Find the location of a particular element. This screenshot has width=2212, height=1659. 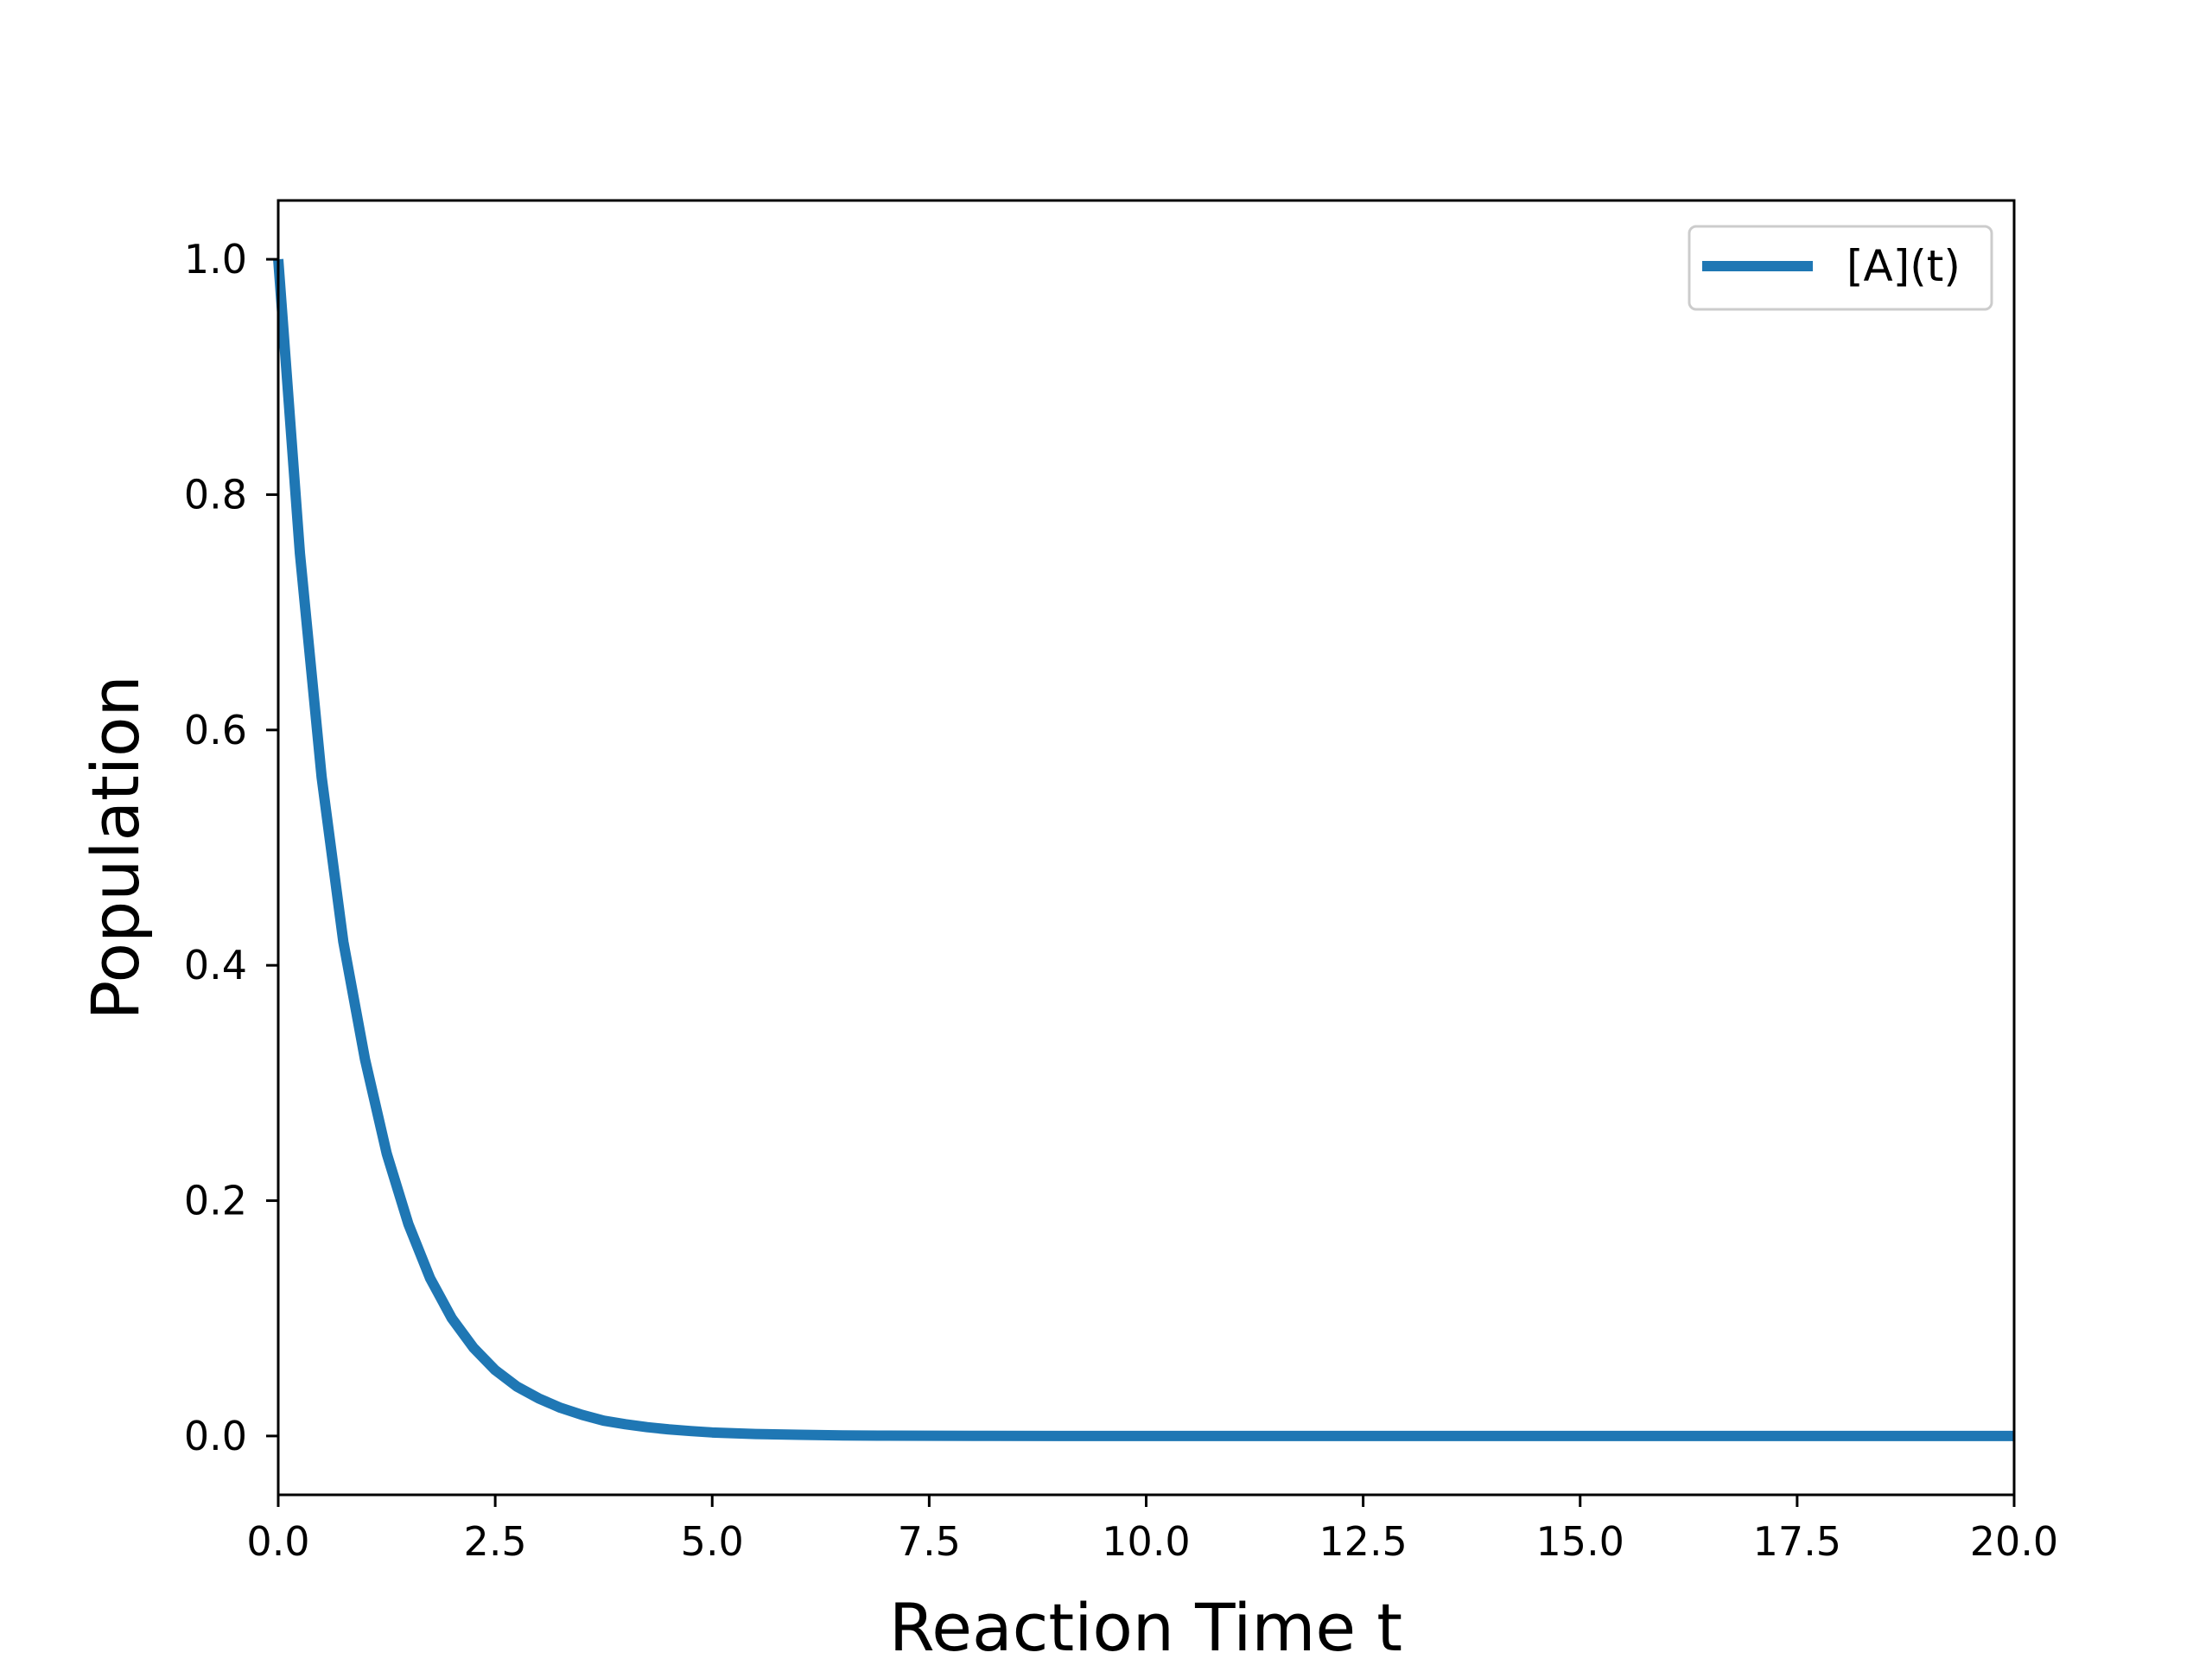

x-axis-label: Reaction Time t is located at coordinates (1145, 1624).